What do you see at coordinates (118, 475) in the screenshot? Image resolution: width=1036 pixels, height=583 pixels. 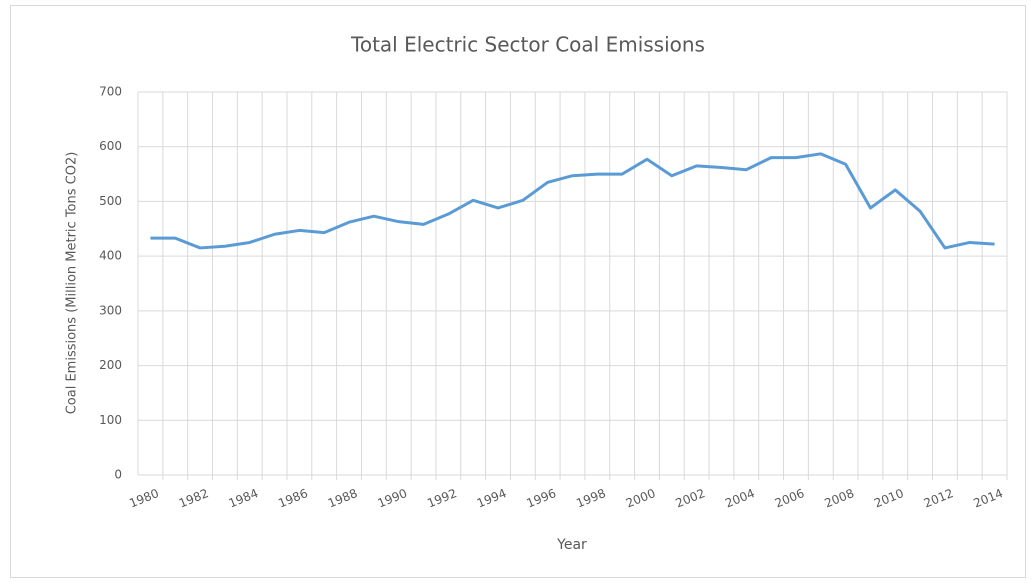 I see `y-tick-label: 0` at bounding box center [118, 475].